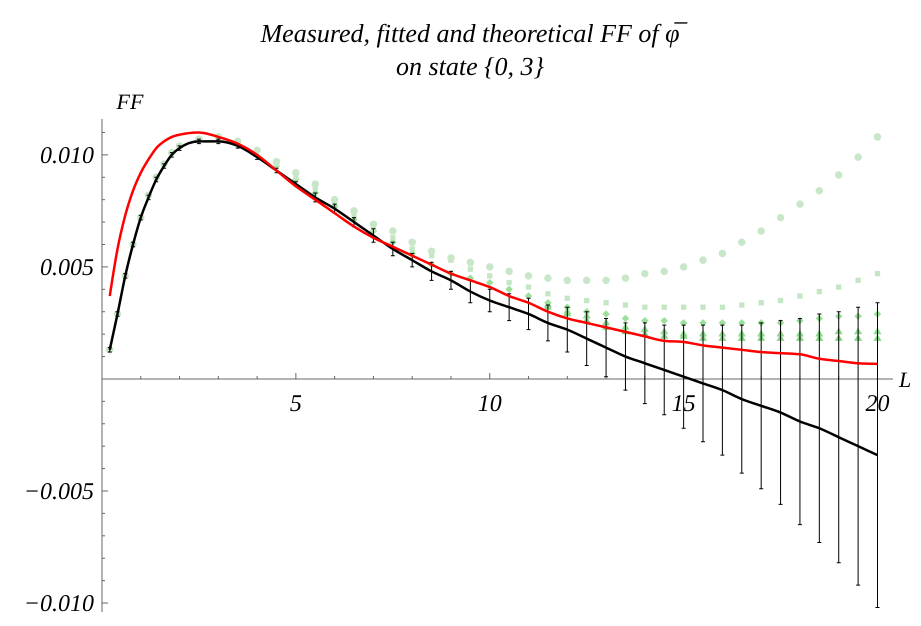 This screenshot has width=921, height=626. What do you see at coordinates (905, 379) in the screenshot?
I see `x-axis-title: L` at bounding box center [905, 379].